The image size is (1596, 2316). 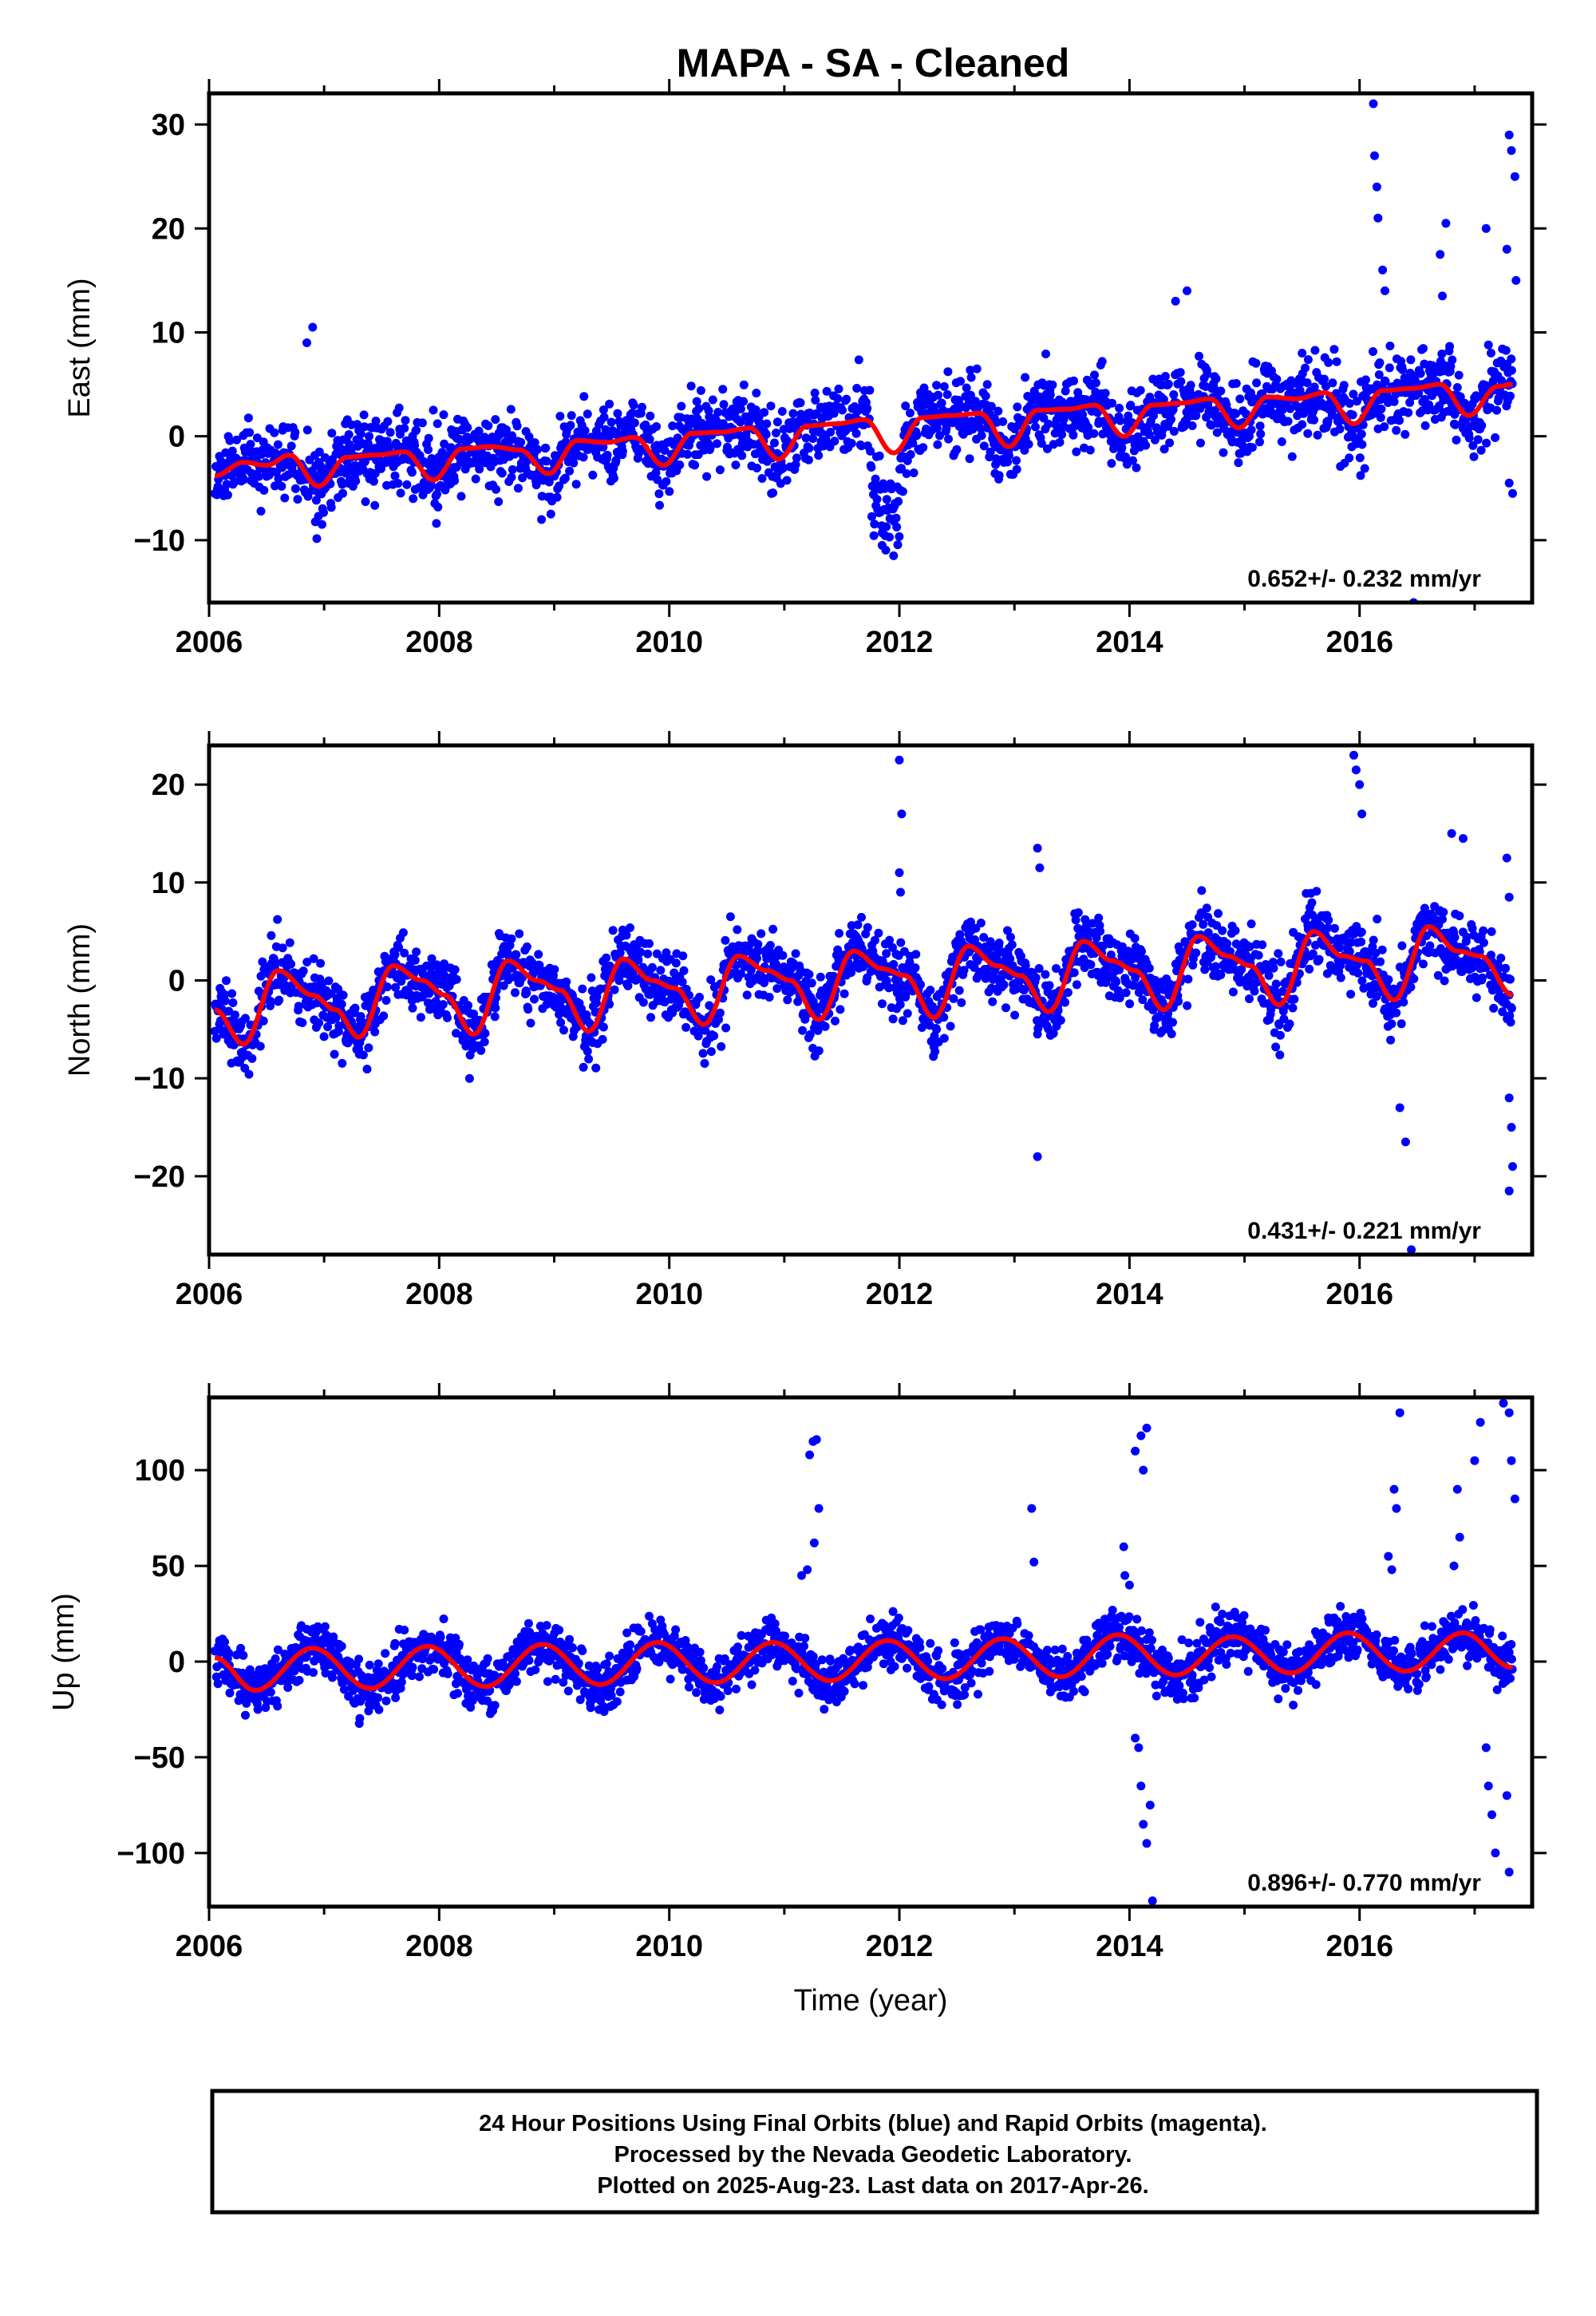 What do you see at coordinates (168, 229) in the screenshot?
I see `east-ytick-label: 20` at bounding box center [168, 229].